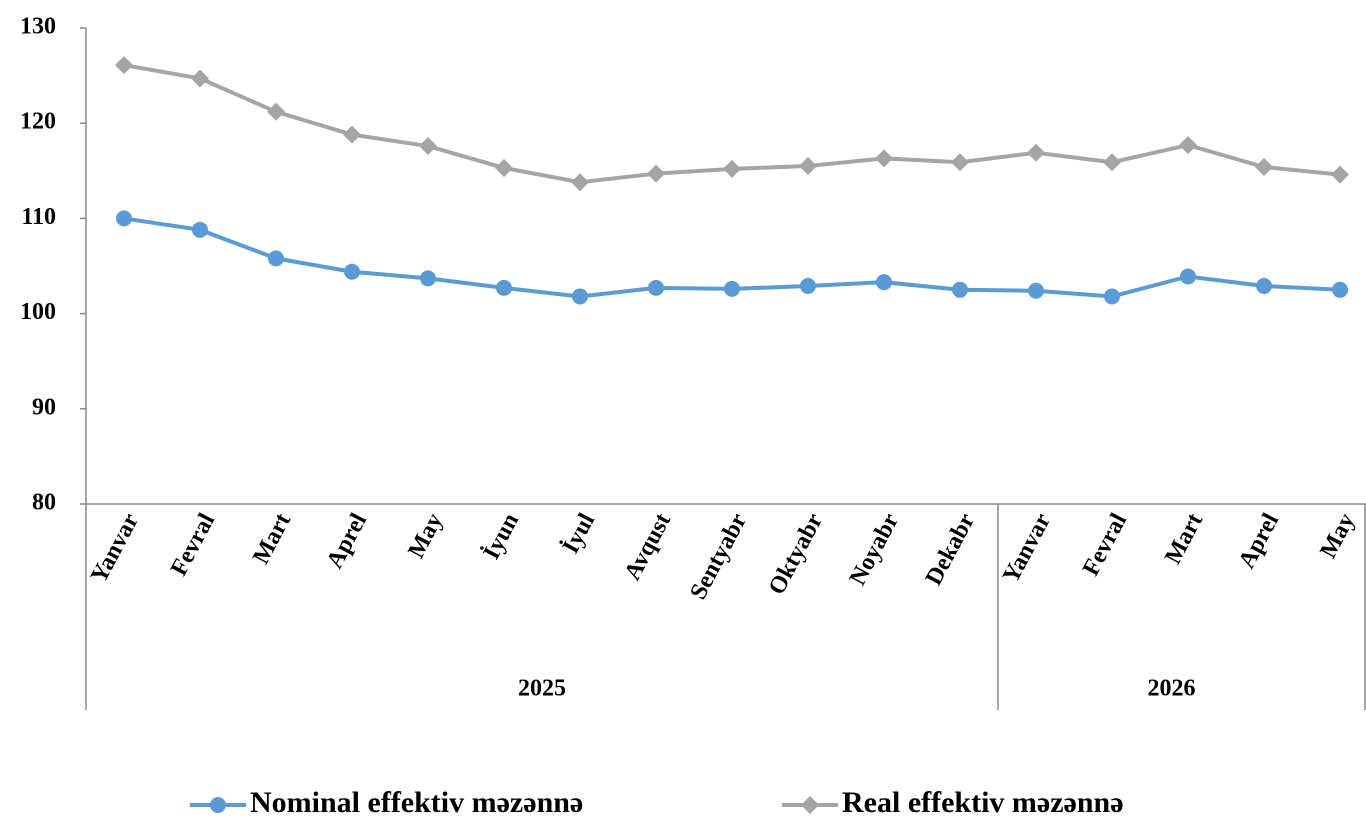 This screenshot has height=823, width=1366. Describe the element at coordinates (542, 689) in the screenshot. I see `group-label: 2025` at that location.